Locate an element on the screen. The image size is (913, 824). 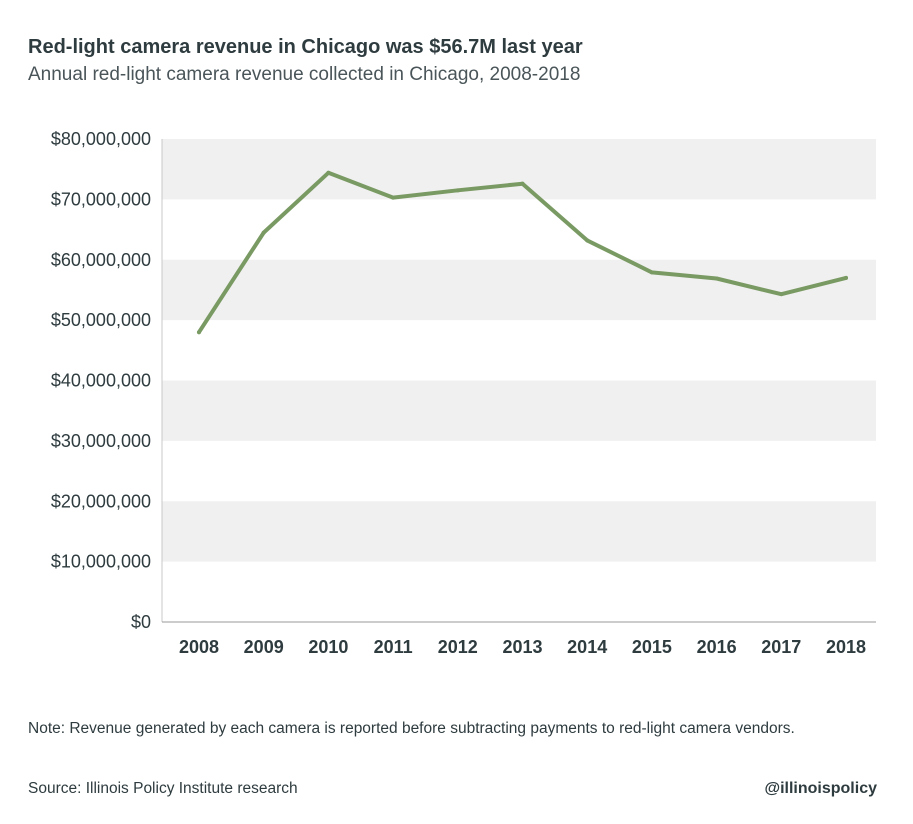
y-tick-label: $40,000,000 is located at coordinates (101, 381).